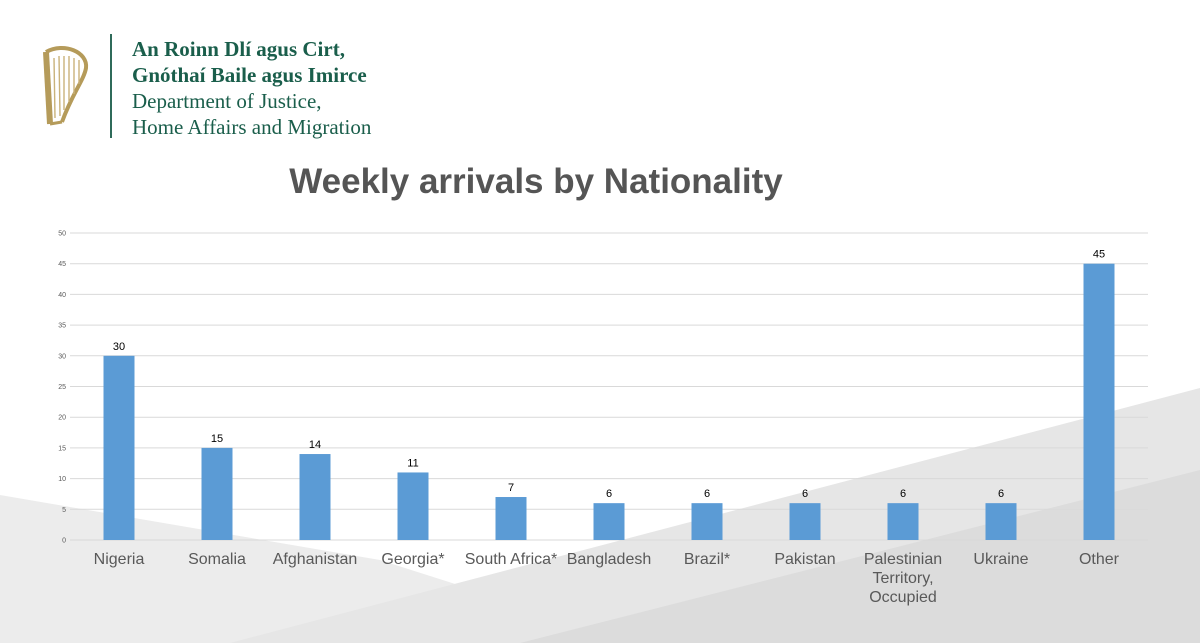 The image size is (1200, 643). What do you see at coordinates (217, 439) in the screenshot?
I see `data-label: 15` at bounding box center [217, 439].